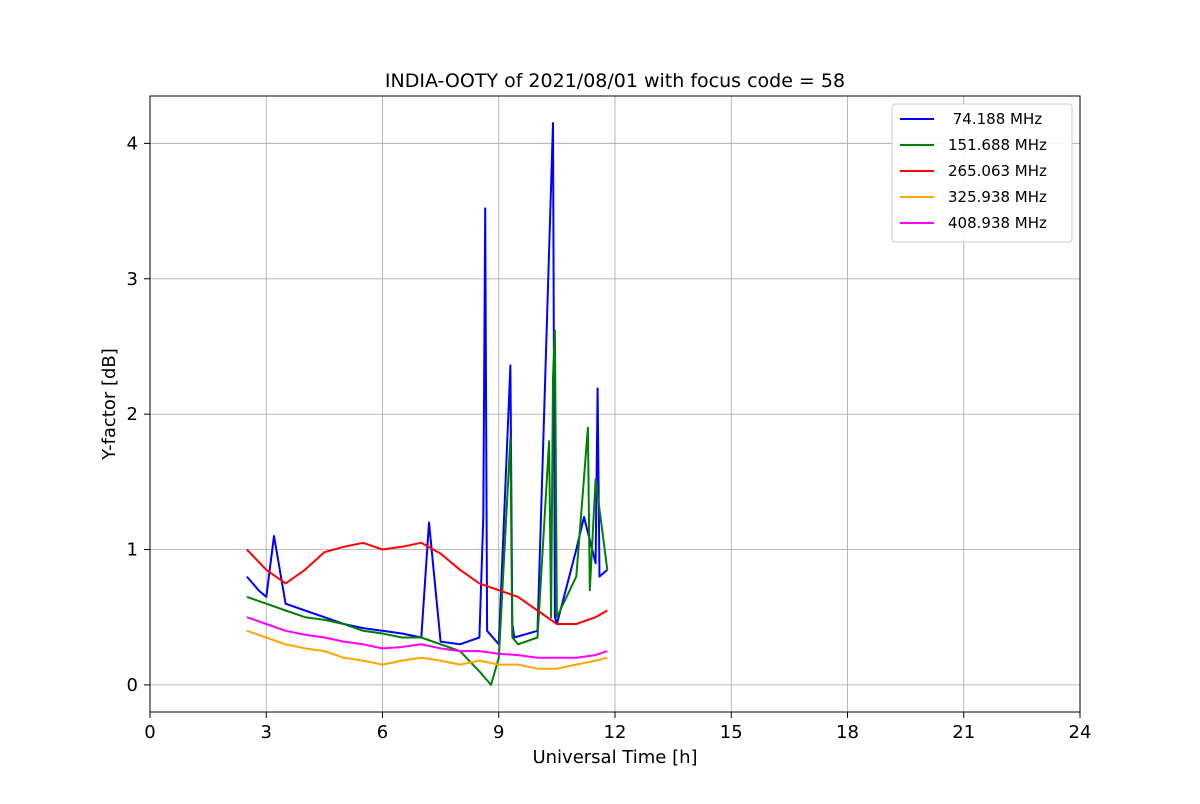 This screenshot has height=804, width=1200. What do you see at coordinates (498, 732) in the screenshot?
I see `x-tick-label: 9` at bounding box center [498, 732].